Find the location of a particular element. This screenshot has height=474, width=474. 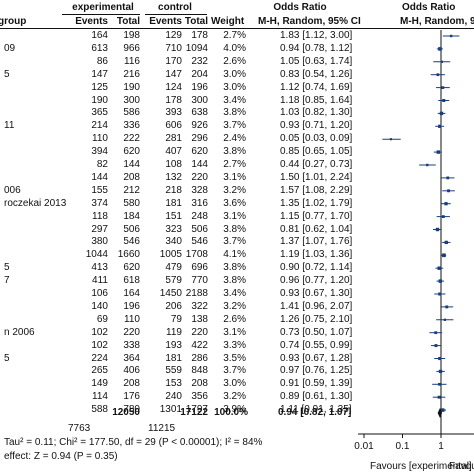

events2: 119 is located at coordinates (174, 332).